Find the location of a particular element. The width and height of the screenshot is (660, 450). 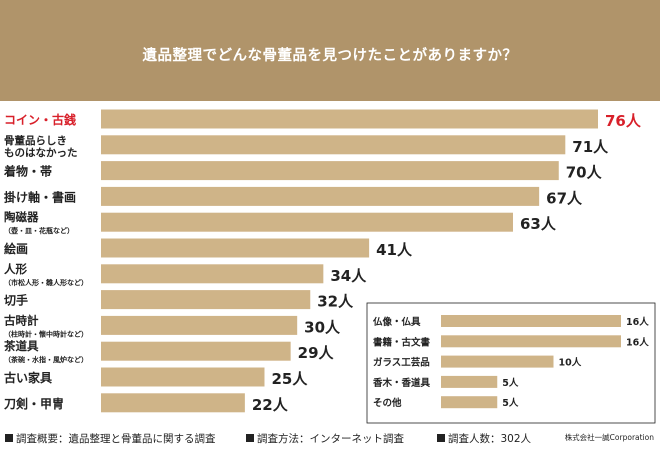

value-label: 41人 is located at coordinates (394, 250).